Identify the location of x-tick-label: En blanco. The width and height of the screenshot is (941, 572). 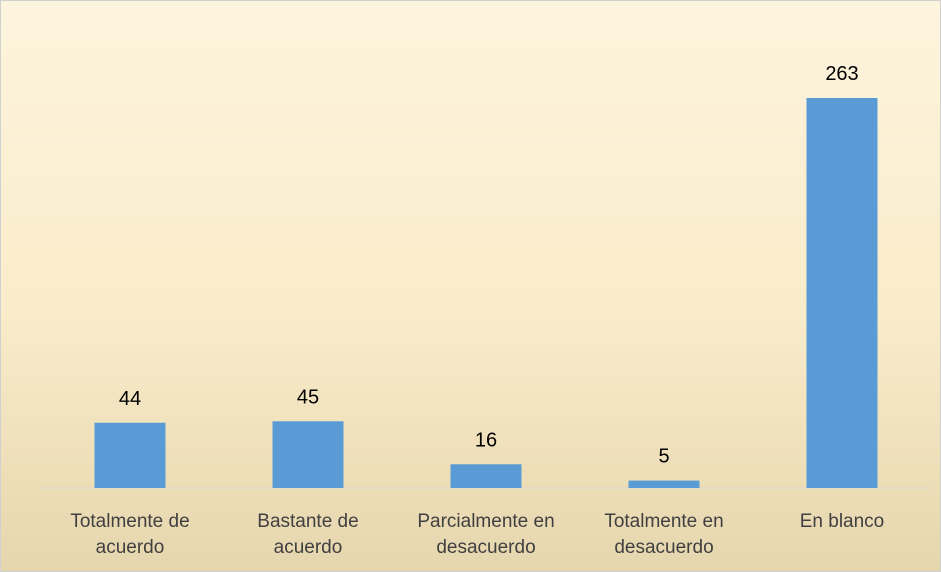
(842, 521).